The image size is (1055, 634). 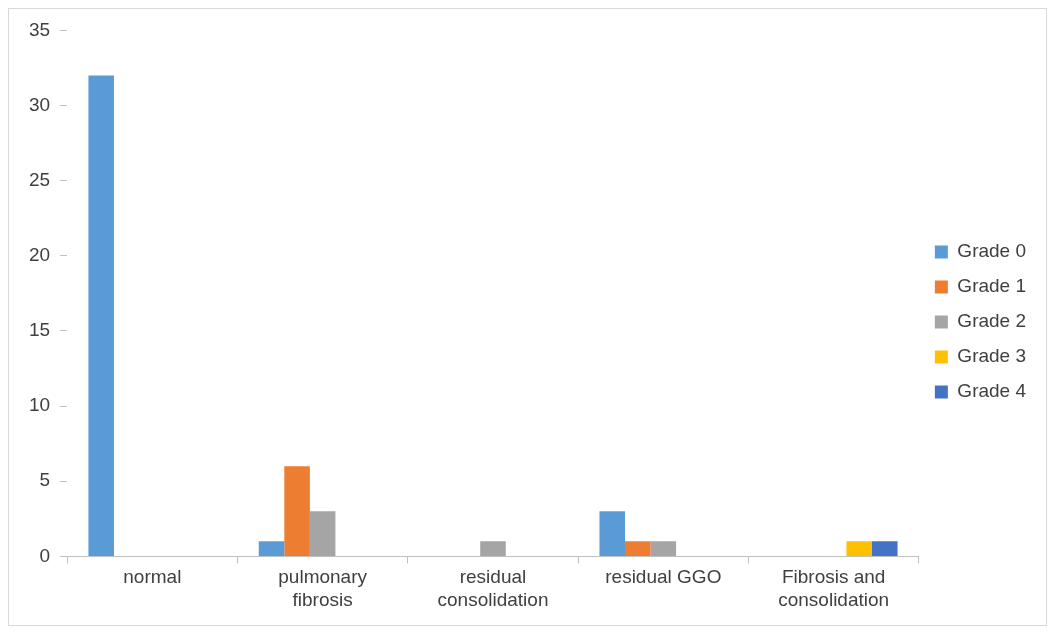 I want to click on x-tick-label: pulmonary fibrosis, so click(x=323, y=588).